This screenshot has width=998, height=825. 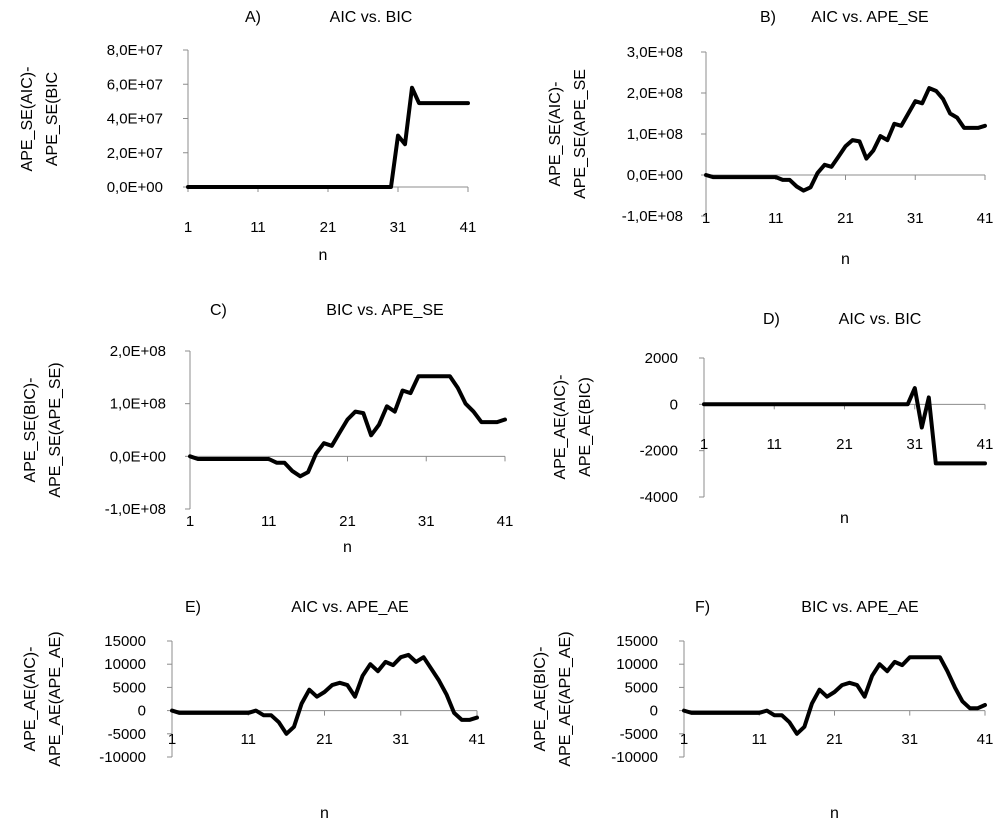 I want to click on y-tick-label: -4000, so click(x=659, y=497).